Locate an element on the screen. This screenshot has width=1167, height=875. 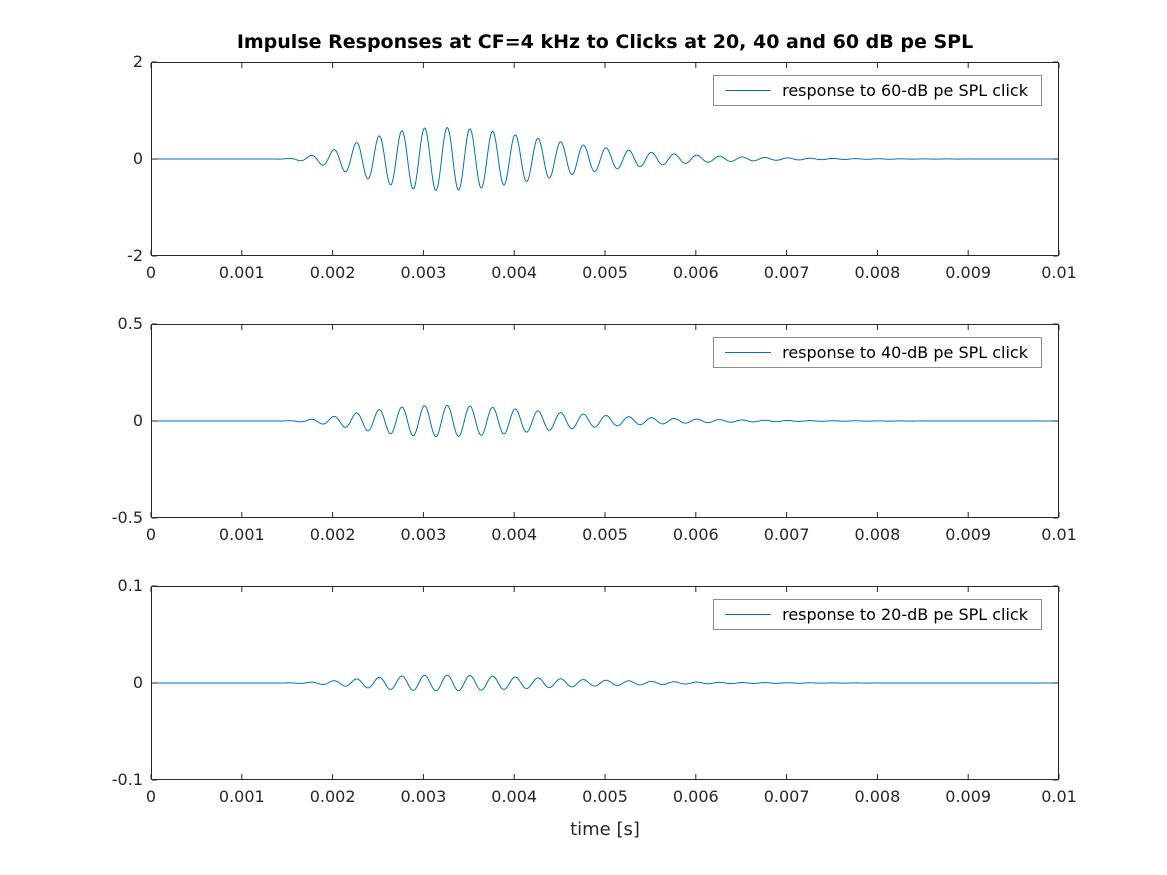
y-tick-label: -0.1 is located at coordinates (127, 779).